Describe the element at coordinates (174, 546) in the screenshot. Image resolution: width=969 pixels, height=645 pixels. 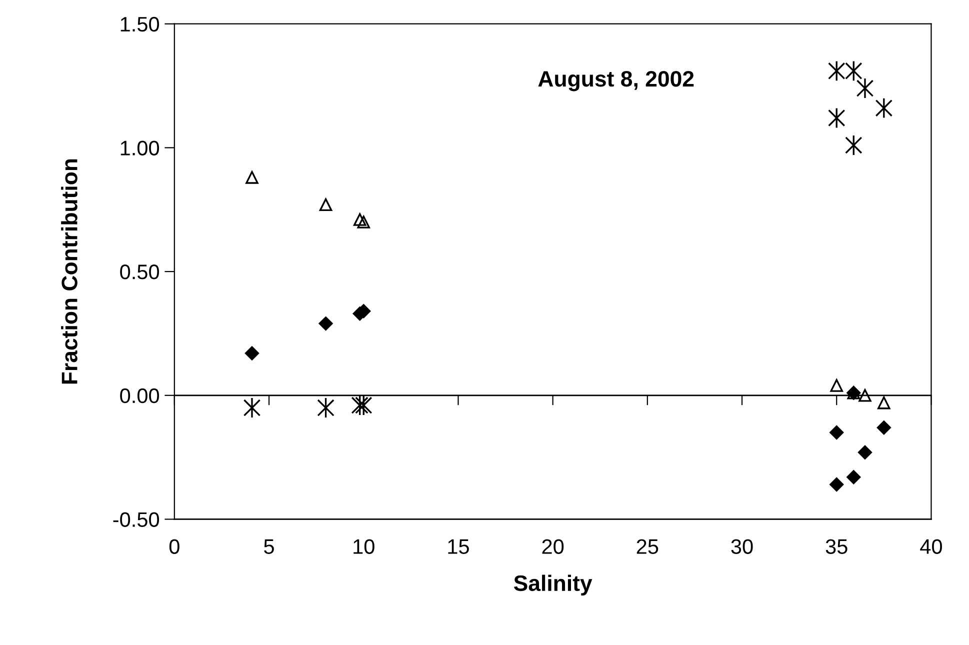
I see `x-tick-label: 0` at that location.